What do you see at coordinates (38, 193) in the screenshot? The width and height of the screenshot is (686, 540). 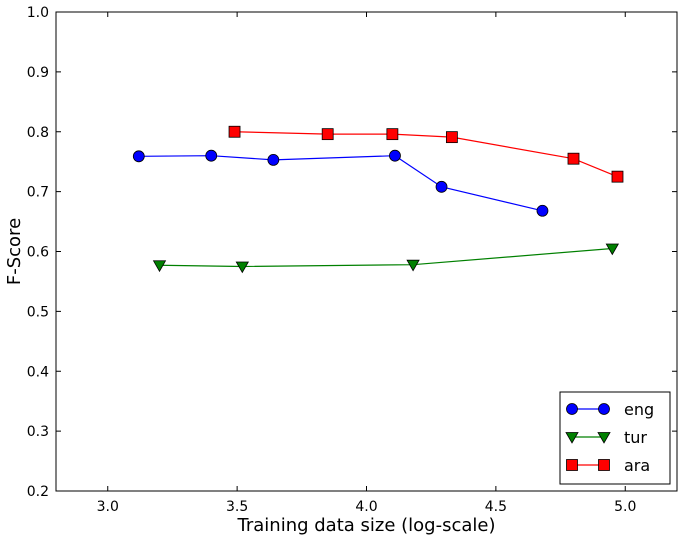 I see `y-tick-label: 0.7` at bounding box center [38, 193].